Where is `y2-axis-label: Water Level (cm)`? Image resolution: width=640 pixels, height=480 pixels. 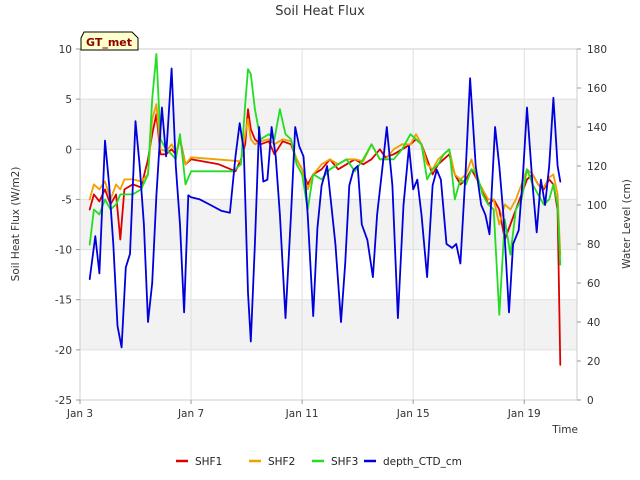
y2-axis-label: Water Level (cm) is located at coordinates (627, 224).